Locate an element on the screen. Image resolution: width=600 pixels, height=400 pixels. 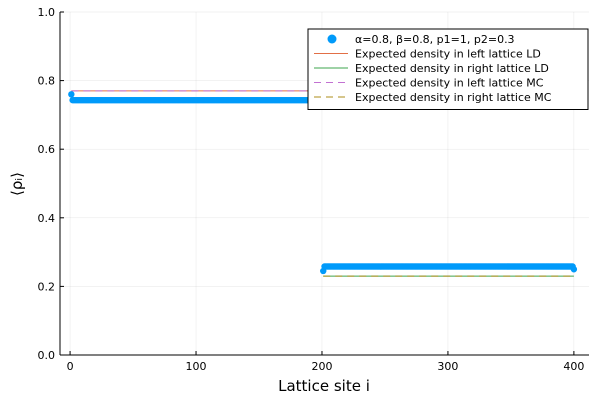
y-tick-label: 0.2 is located at coordinates (47, 286).